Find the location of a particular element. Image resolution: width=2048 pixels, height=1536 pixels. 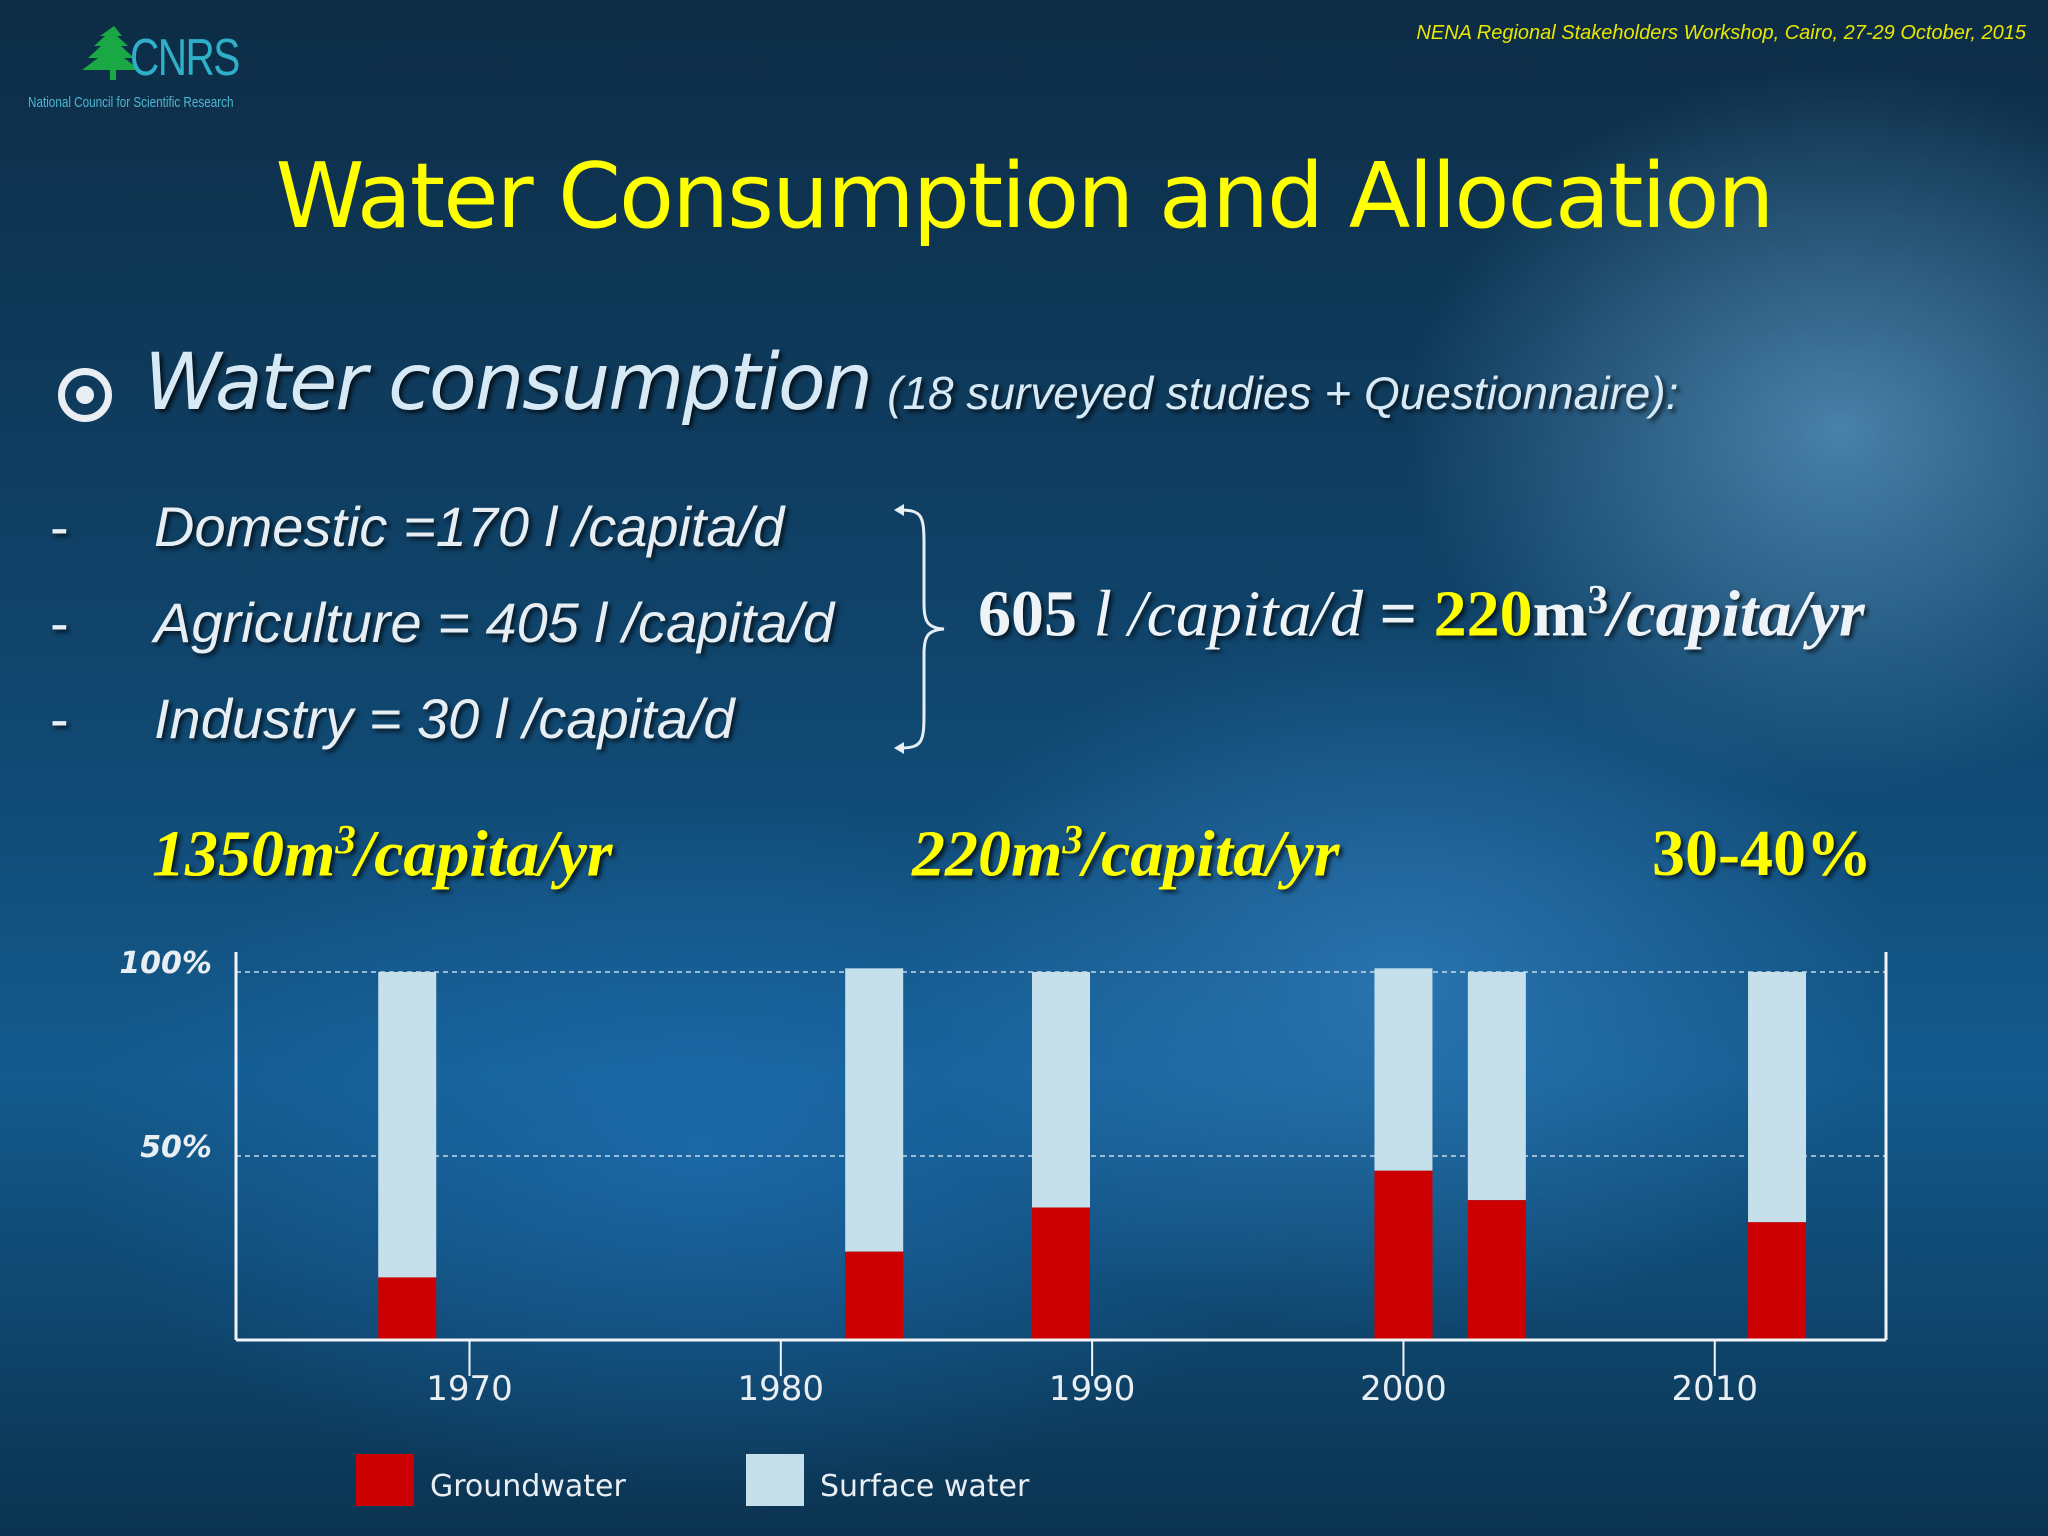

logo-subtitle: National Council for Scientific Research is located at coordinates (131, 102).